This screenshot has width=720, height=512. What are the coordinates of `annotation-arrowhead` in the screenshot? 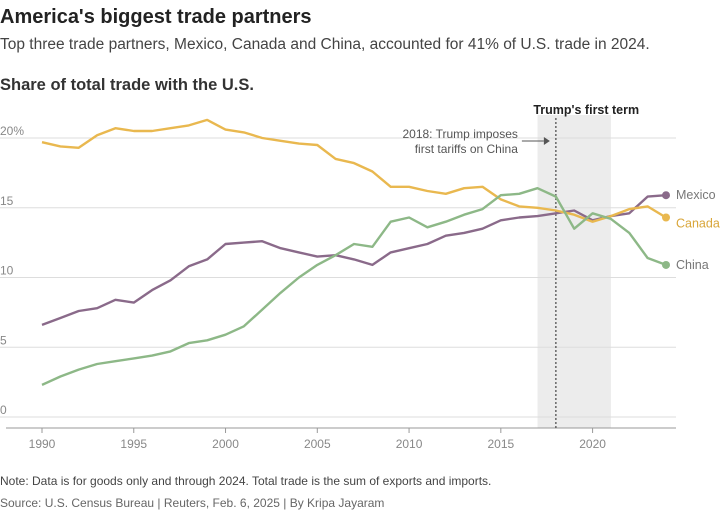 It's located at (546, 141).